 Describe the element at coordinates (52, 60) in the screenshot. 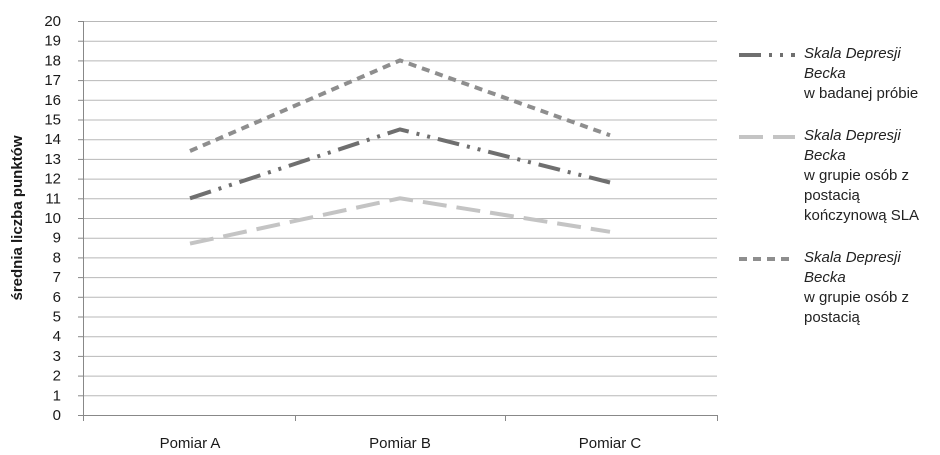

I see `y-tick-label: 18` at that location.